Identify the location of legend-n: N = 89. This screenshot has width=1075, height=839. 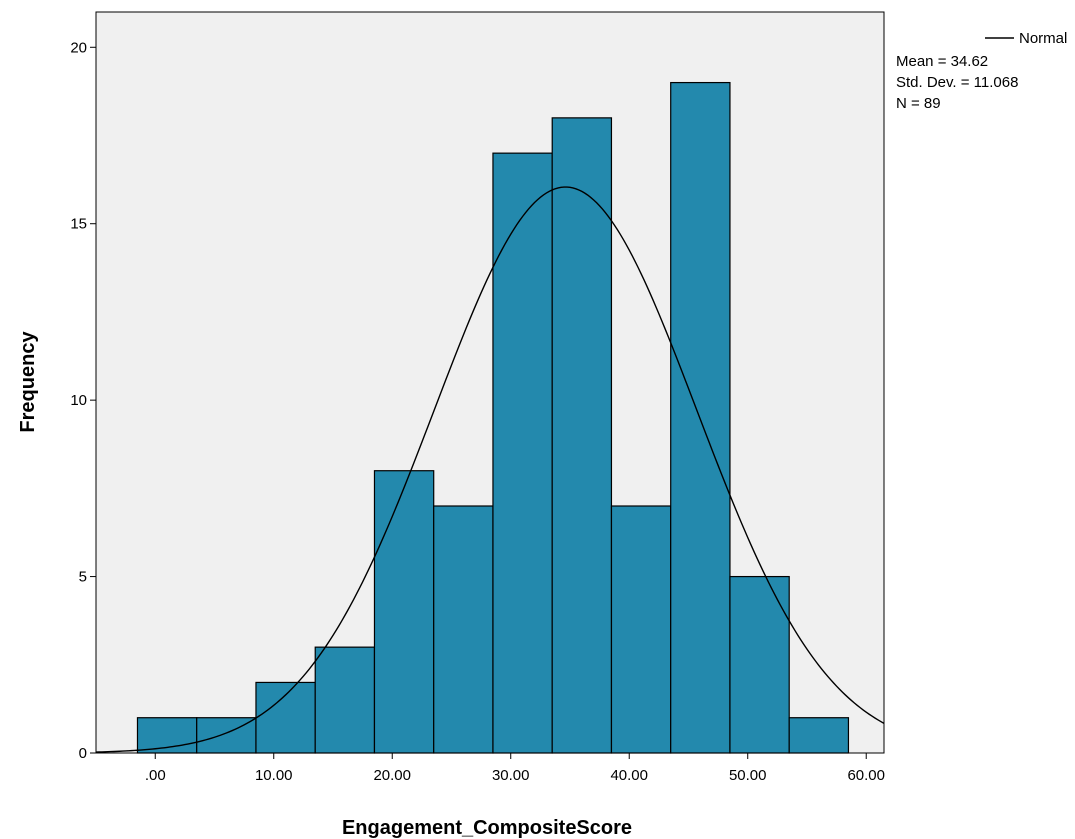
(918, 103).